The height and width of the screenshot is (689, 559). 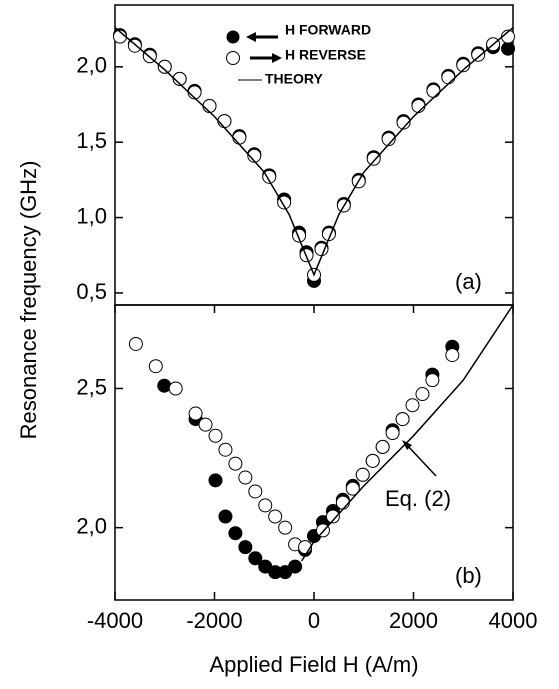 I want to click on x-tick-label: 0, so click(x=314, y=620).